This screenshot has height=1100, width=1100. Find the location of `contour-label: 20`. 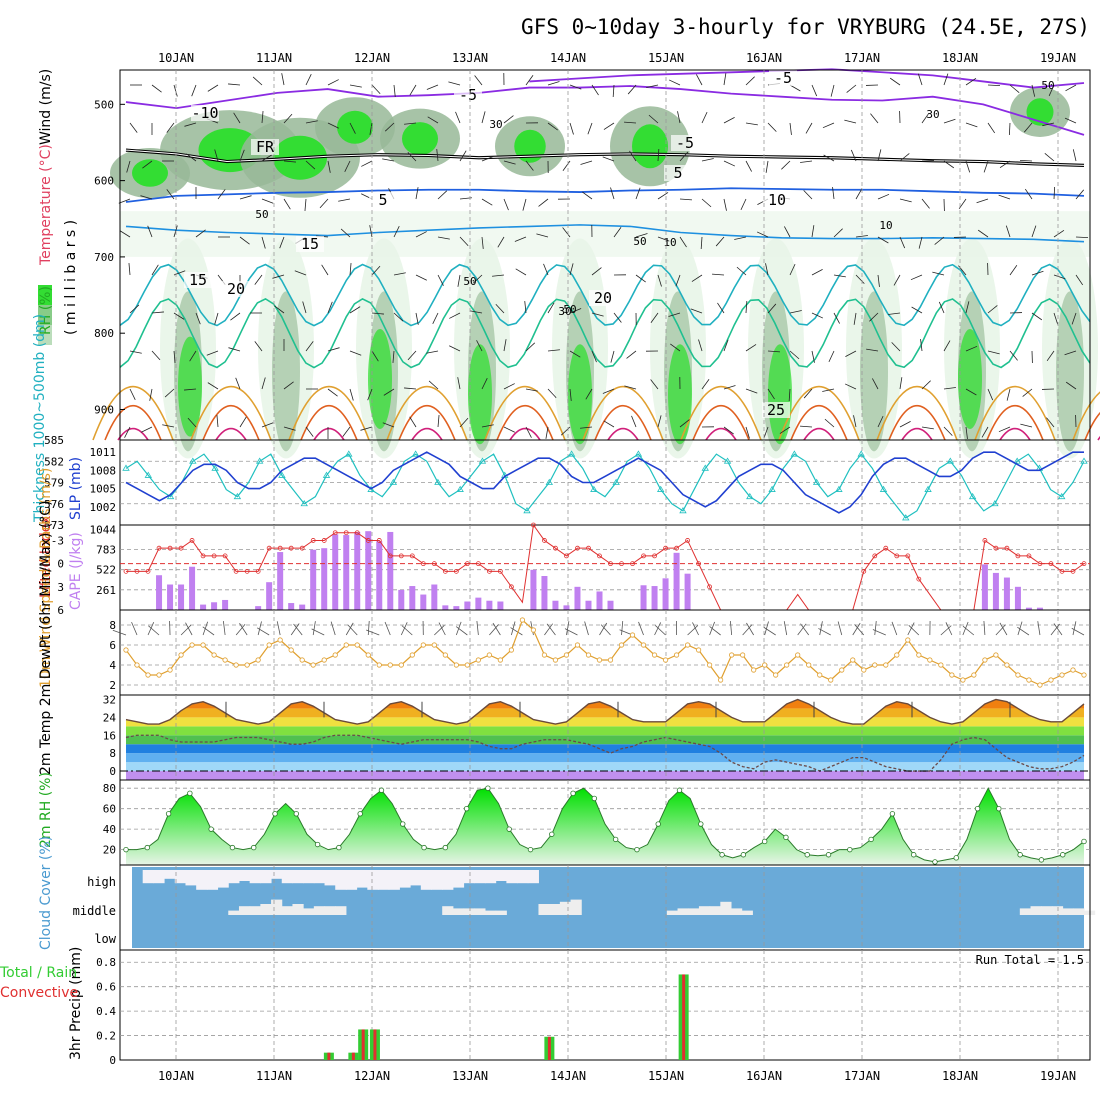

contour-label: 20 is located at coordinates (603, 298).